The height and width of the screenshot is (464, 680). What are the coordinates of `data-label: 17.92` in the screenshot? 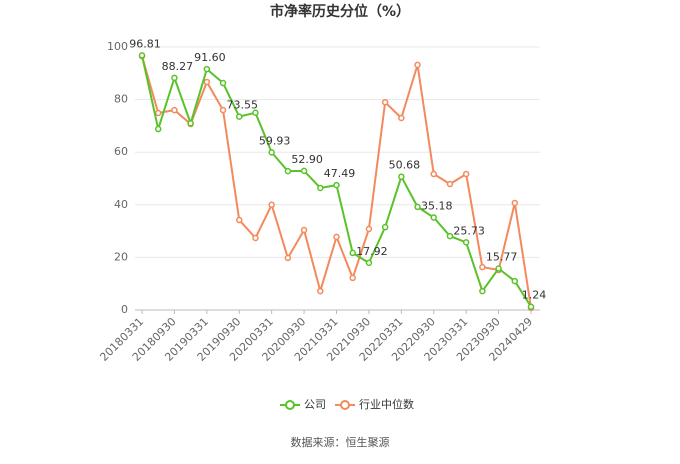 It's located at (372, 251).